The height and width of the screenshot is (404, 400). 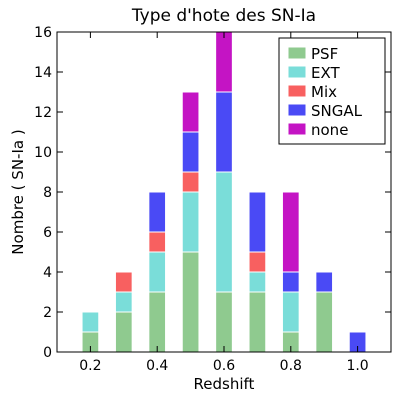 What do you see at coordinates (290, 232) in the screenshot?
I see `bar-none-0.8` at bounding box center [290, 232].